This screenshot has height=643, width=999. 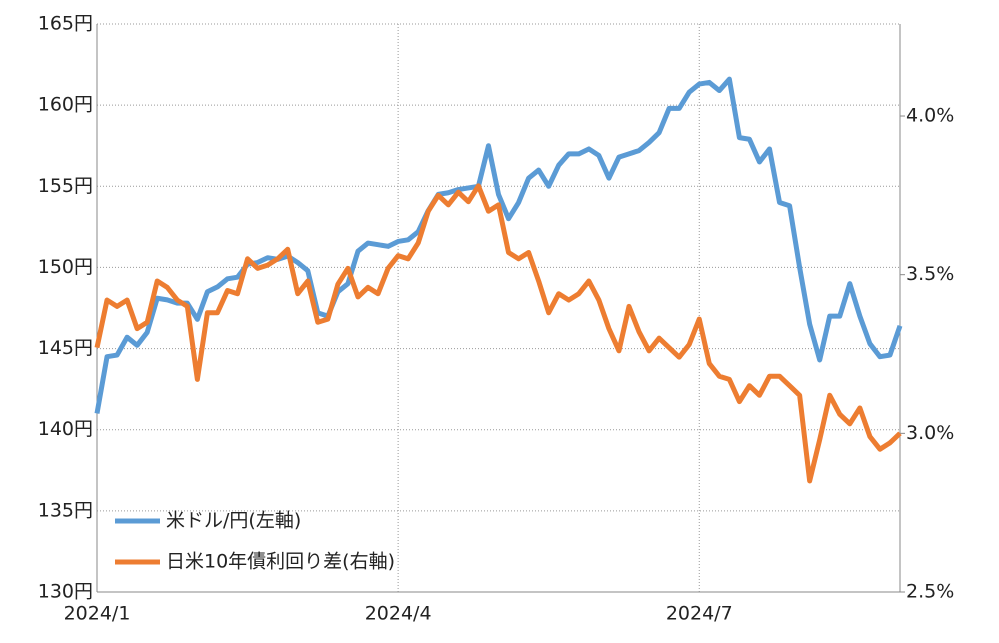 I want to click on y-tick-label: 145円, so click(x=65, y=348).